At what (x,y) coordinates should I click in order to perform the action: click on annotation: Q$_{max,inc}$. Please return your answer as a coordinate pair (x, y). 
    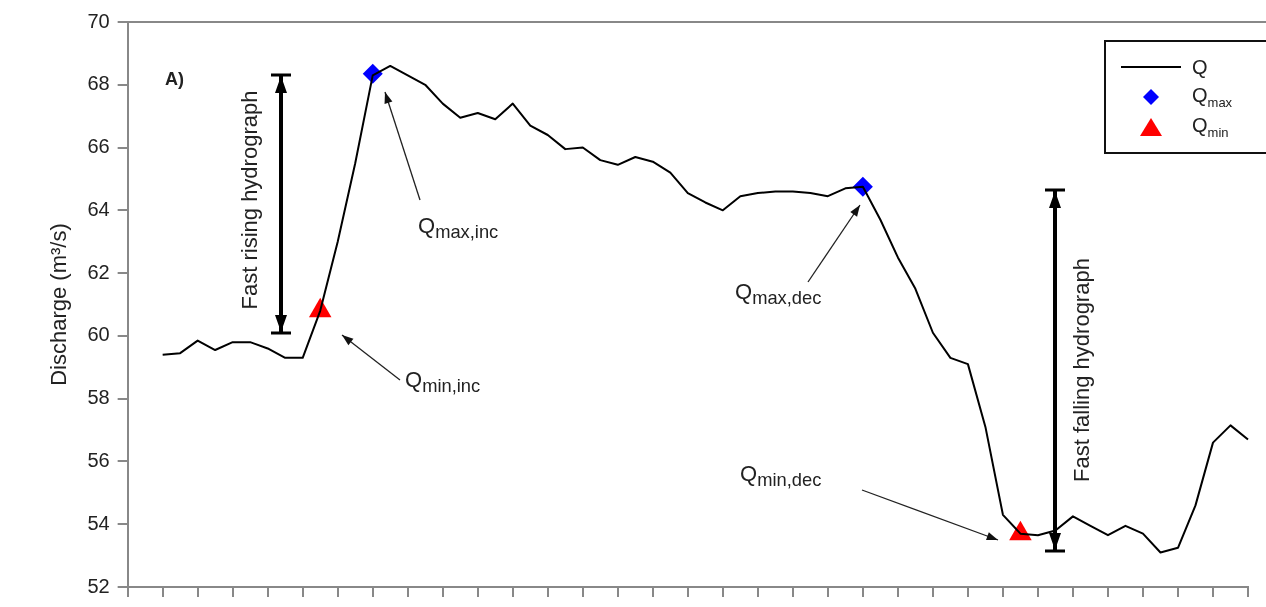
    Looking at the image, I should click on (458, 228).